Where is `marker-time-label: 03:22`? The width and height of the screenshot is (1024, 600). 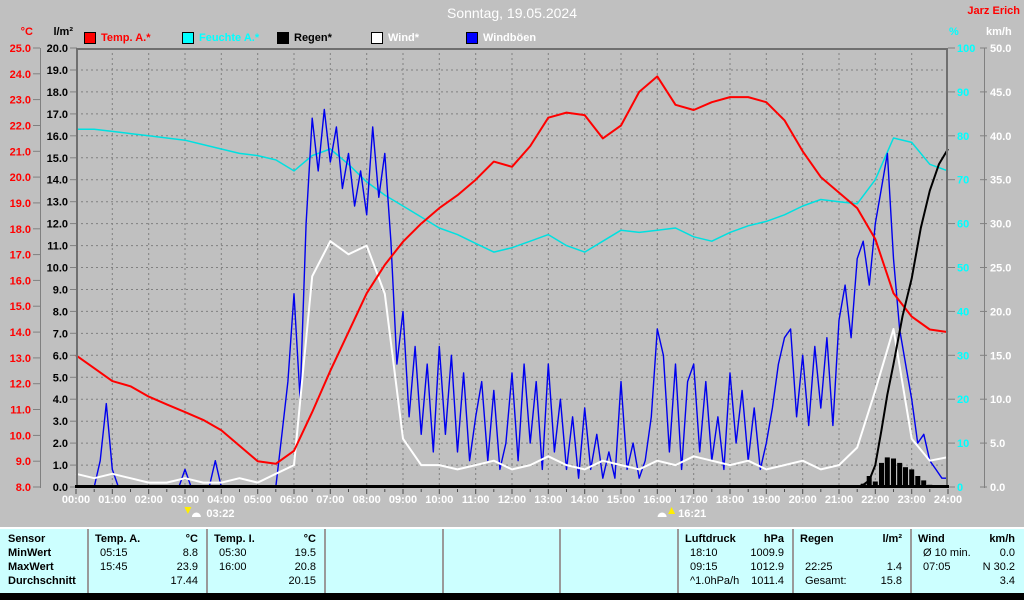
marker-time-label: 03:22 is located at coordinates (220, 514).